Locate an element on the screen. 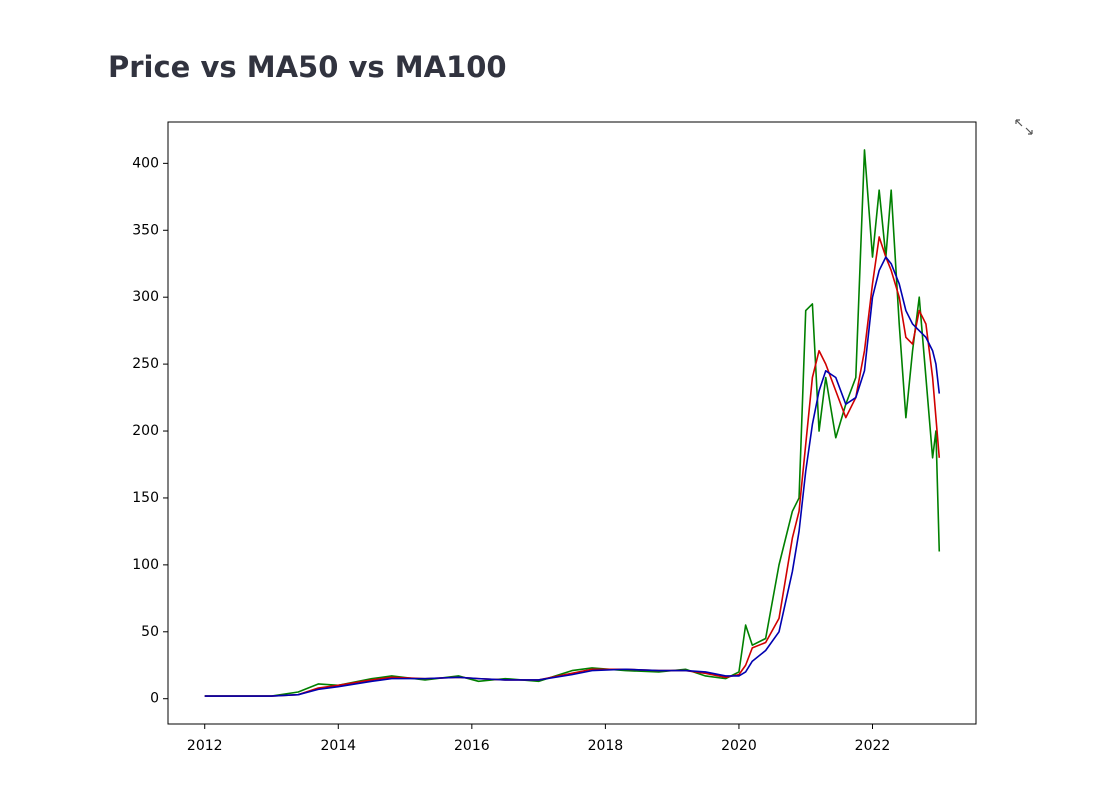 This screenshot has height=795, width=1097. y-tick-label: 100 is located at coordinates (145, 565).